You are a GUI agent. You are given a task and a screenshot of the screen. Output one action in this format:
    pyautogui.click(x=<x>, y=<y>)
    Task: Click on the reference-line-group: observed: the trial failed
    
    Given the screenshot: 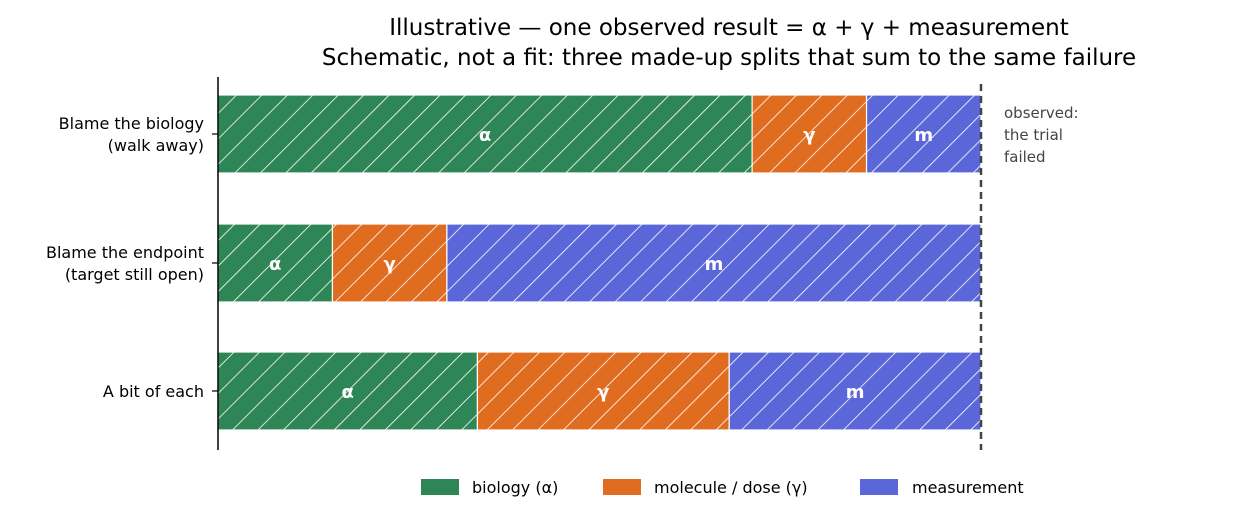 What is the action you would take?
    pyautogui.click(x=1029, y=267)
    